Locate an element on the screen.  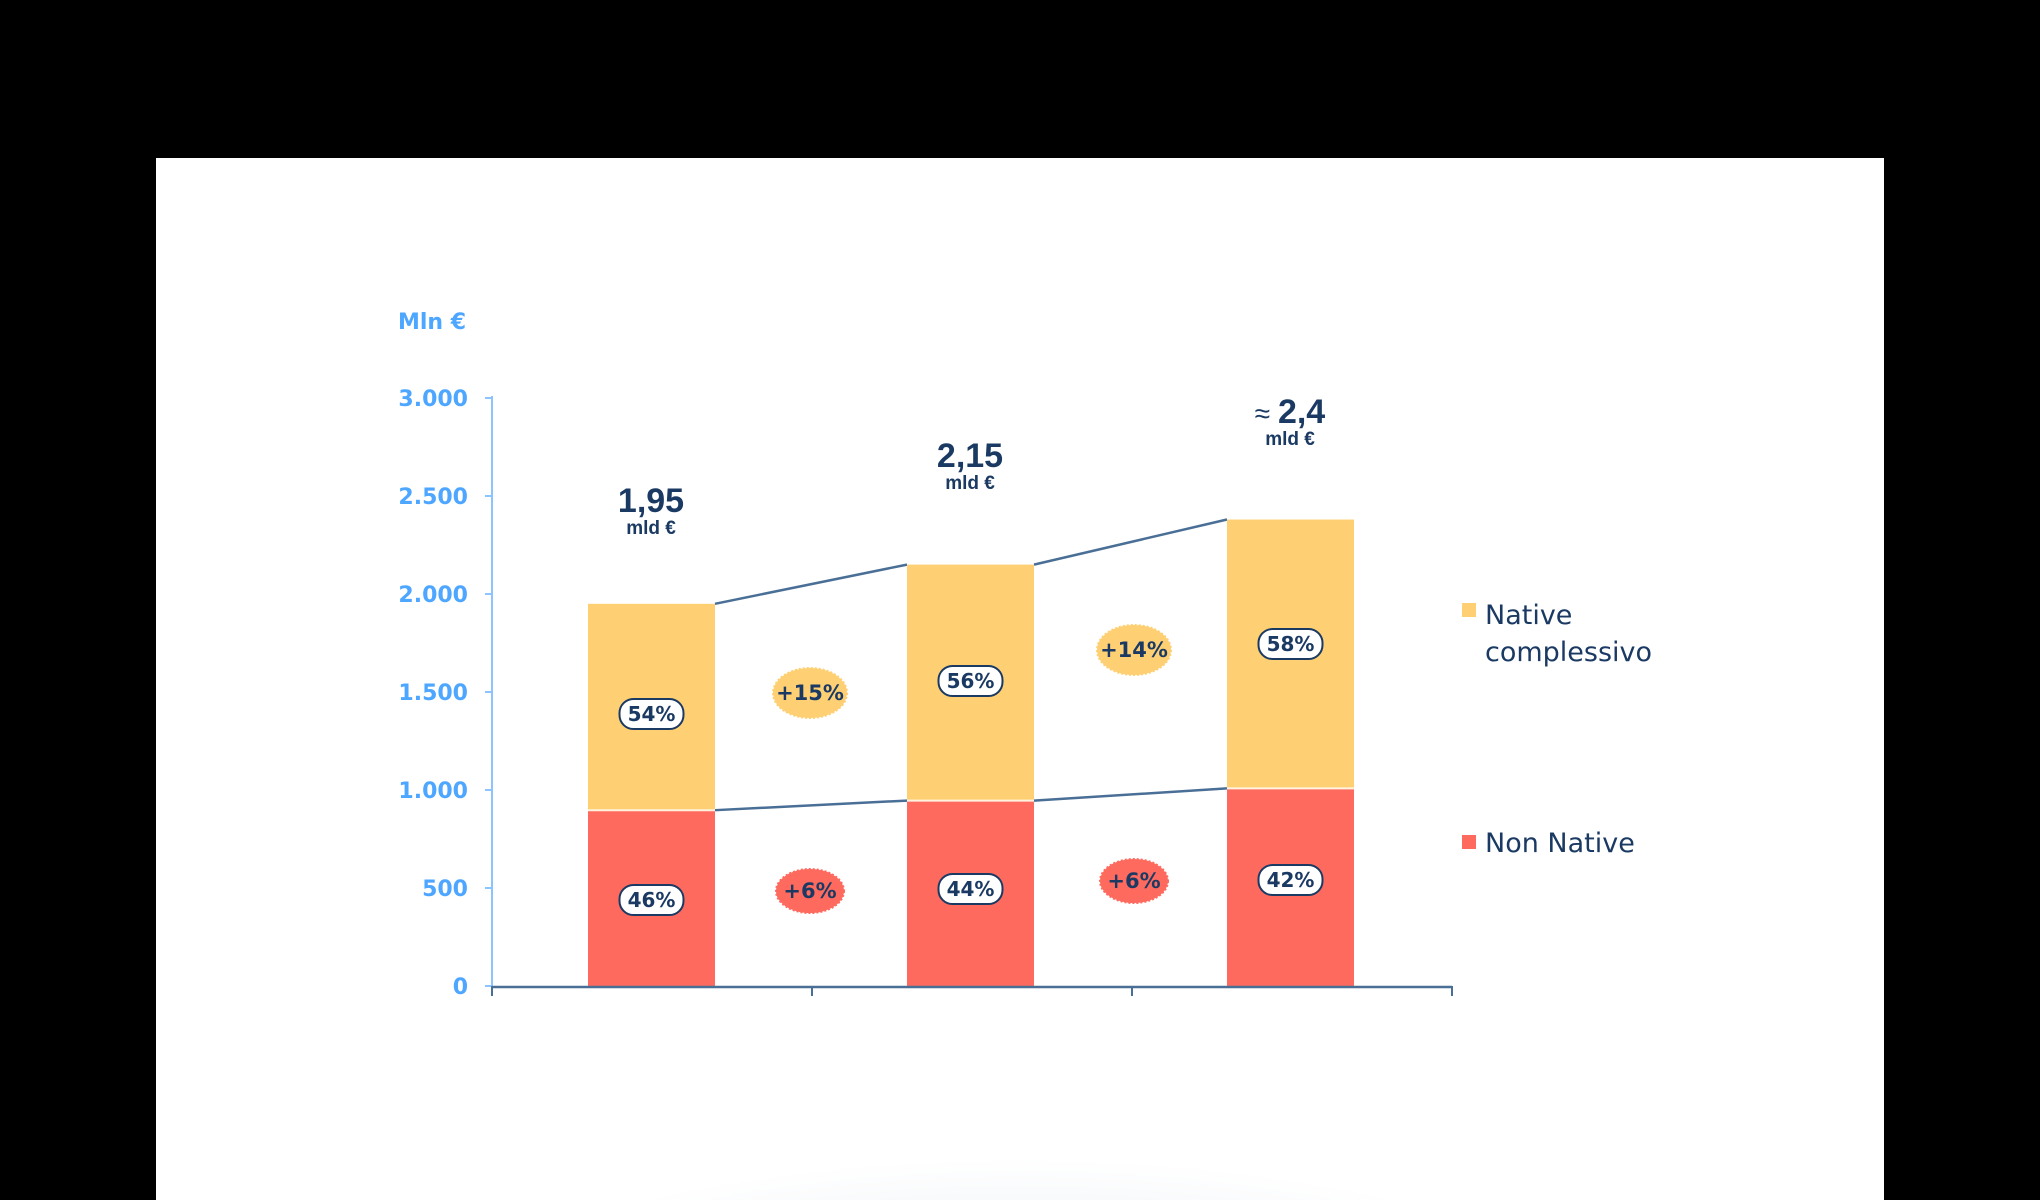
legend-swatch-non-native is located at coordinates (1469, 842).